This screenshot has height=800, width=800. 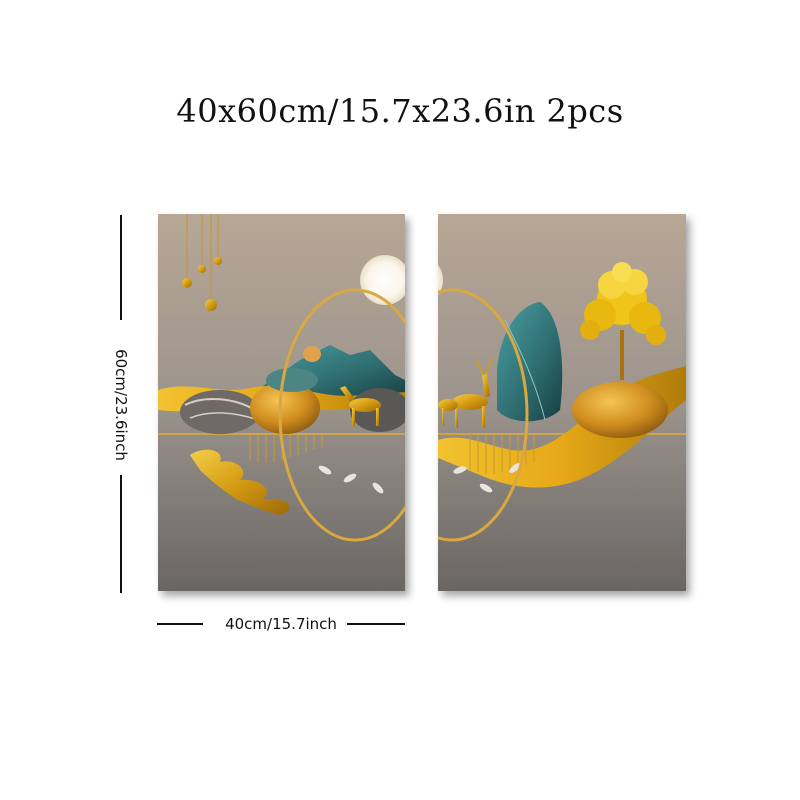 What do you see at coordinates (376, 624) in the screenshot?
I see `width-dimension-line-right` at bounding box center [376, 624].